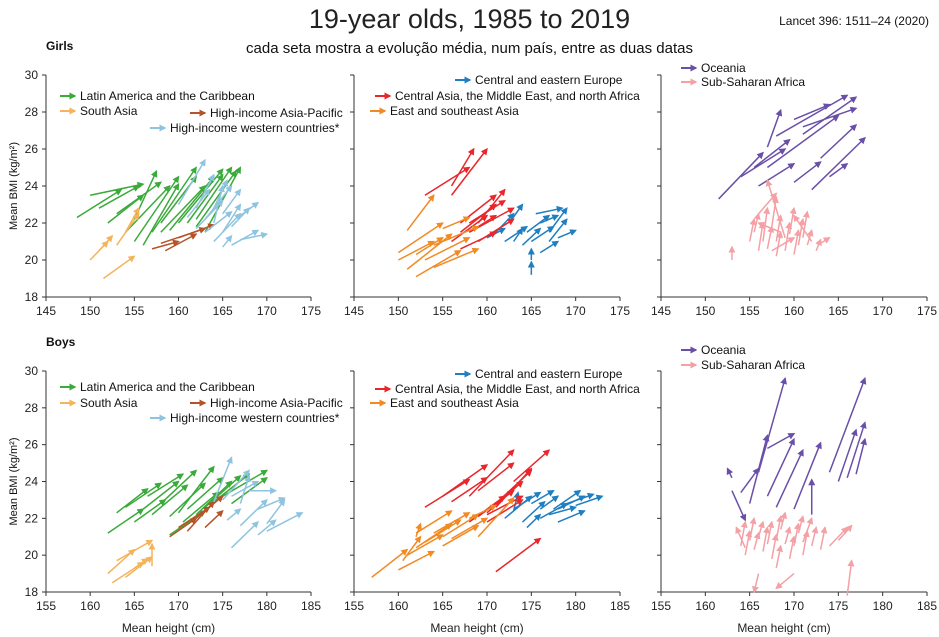 Image resolution: width=939 pixels, height=637 pixels. What do you see at coordinates (109, 111) in the screenshot?
I see `legend-label: South Asia` at bounding box center [109, 111].